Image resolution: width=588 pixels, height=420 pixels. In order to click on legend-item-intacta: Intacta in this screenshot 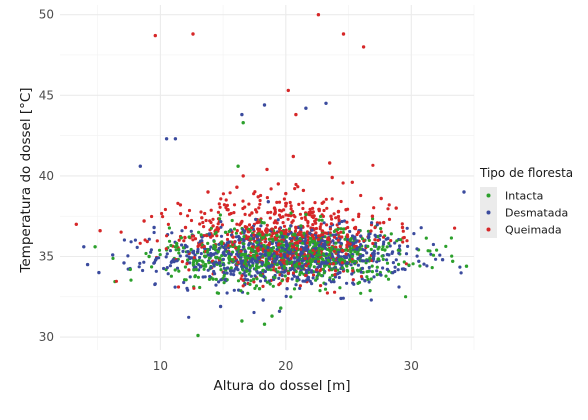, I will do `click(511, 195)`.